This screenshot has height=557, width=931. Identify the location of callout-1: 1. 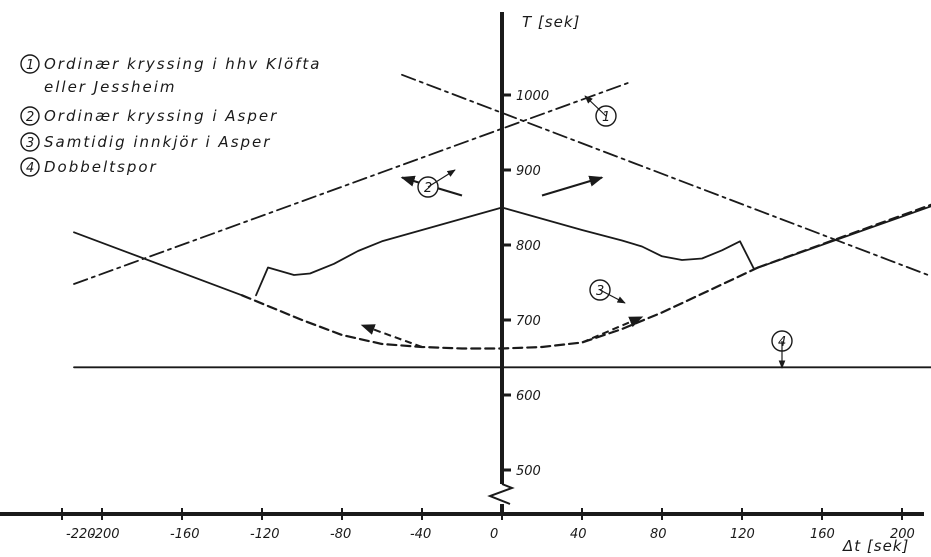
(600, 111).